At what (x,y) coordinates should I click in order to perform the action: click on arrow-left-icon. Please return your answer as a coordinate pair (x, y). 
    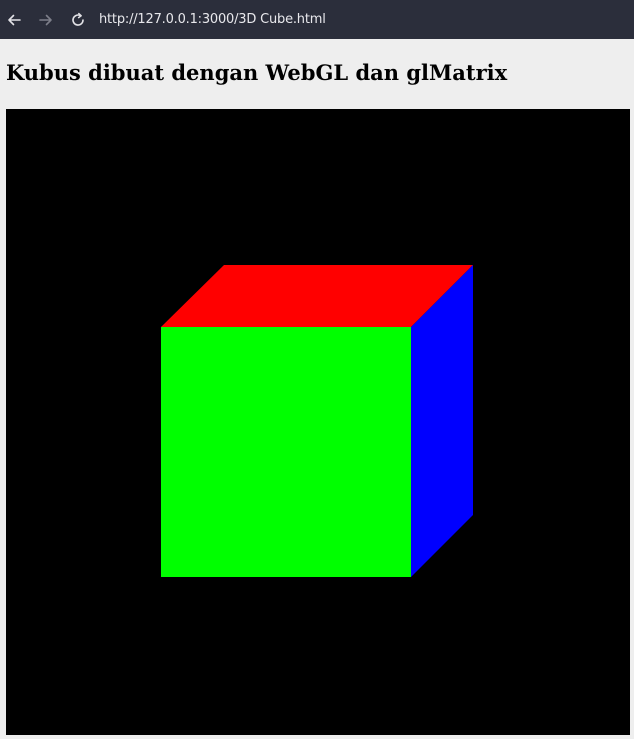
    Looking at the image, I should click on (14, 19).